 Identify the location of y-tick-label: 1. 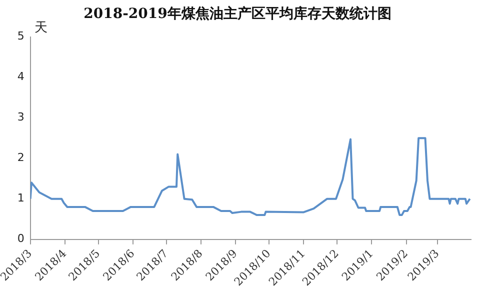
(20, 198).